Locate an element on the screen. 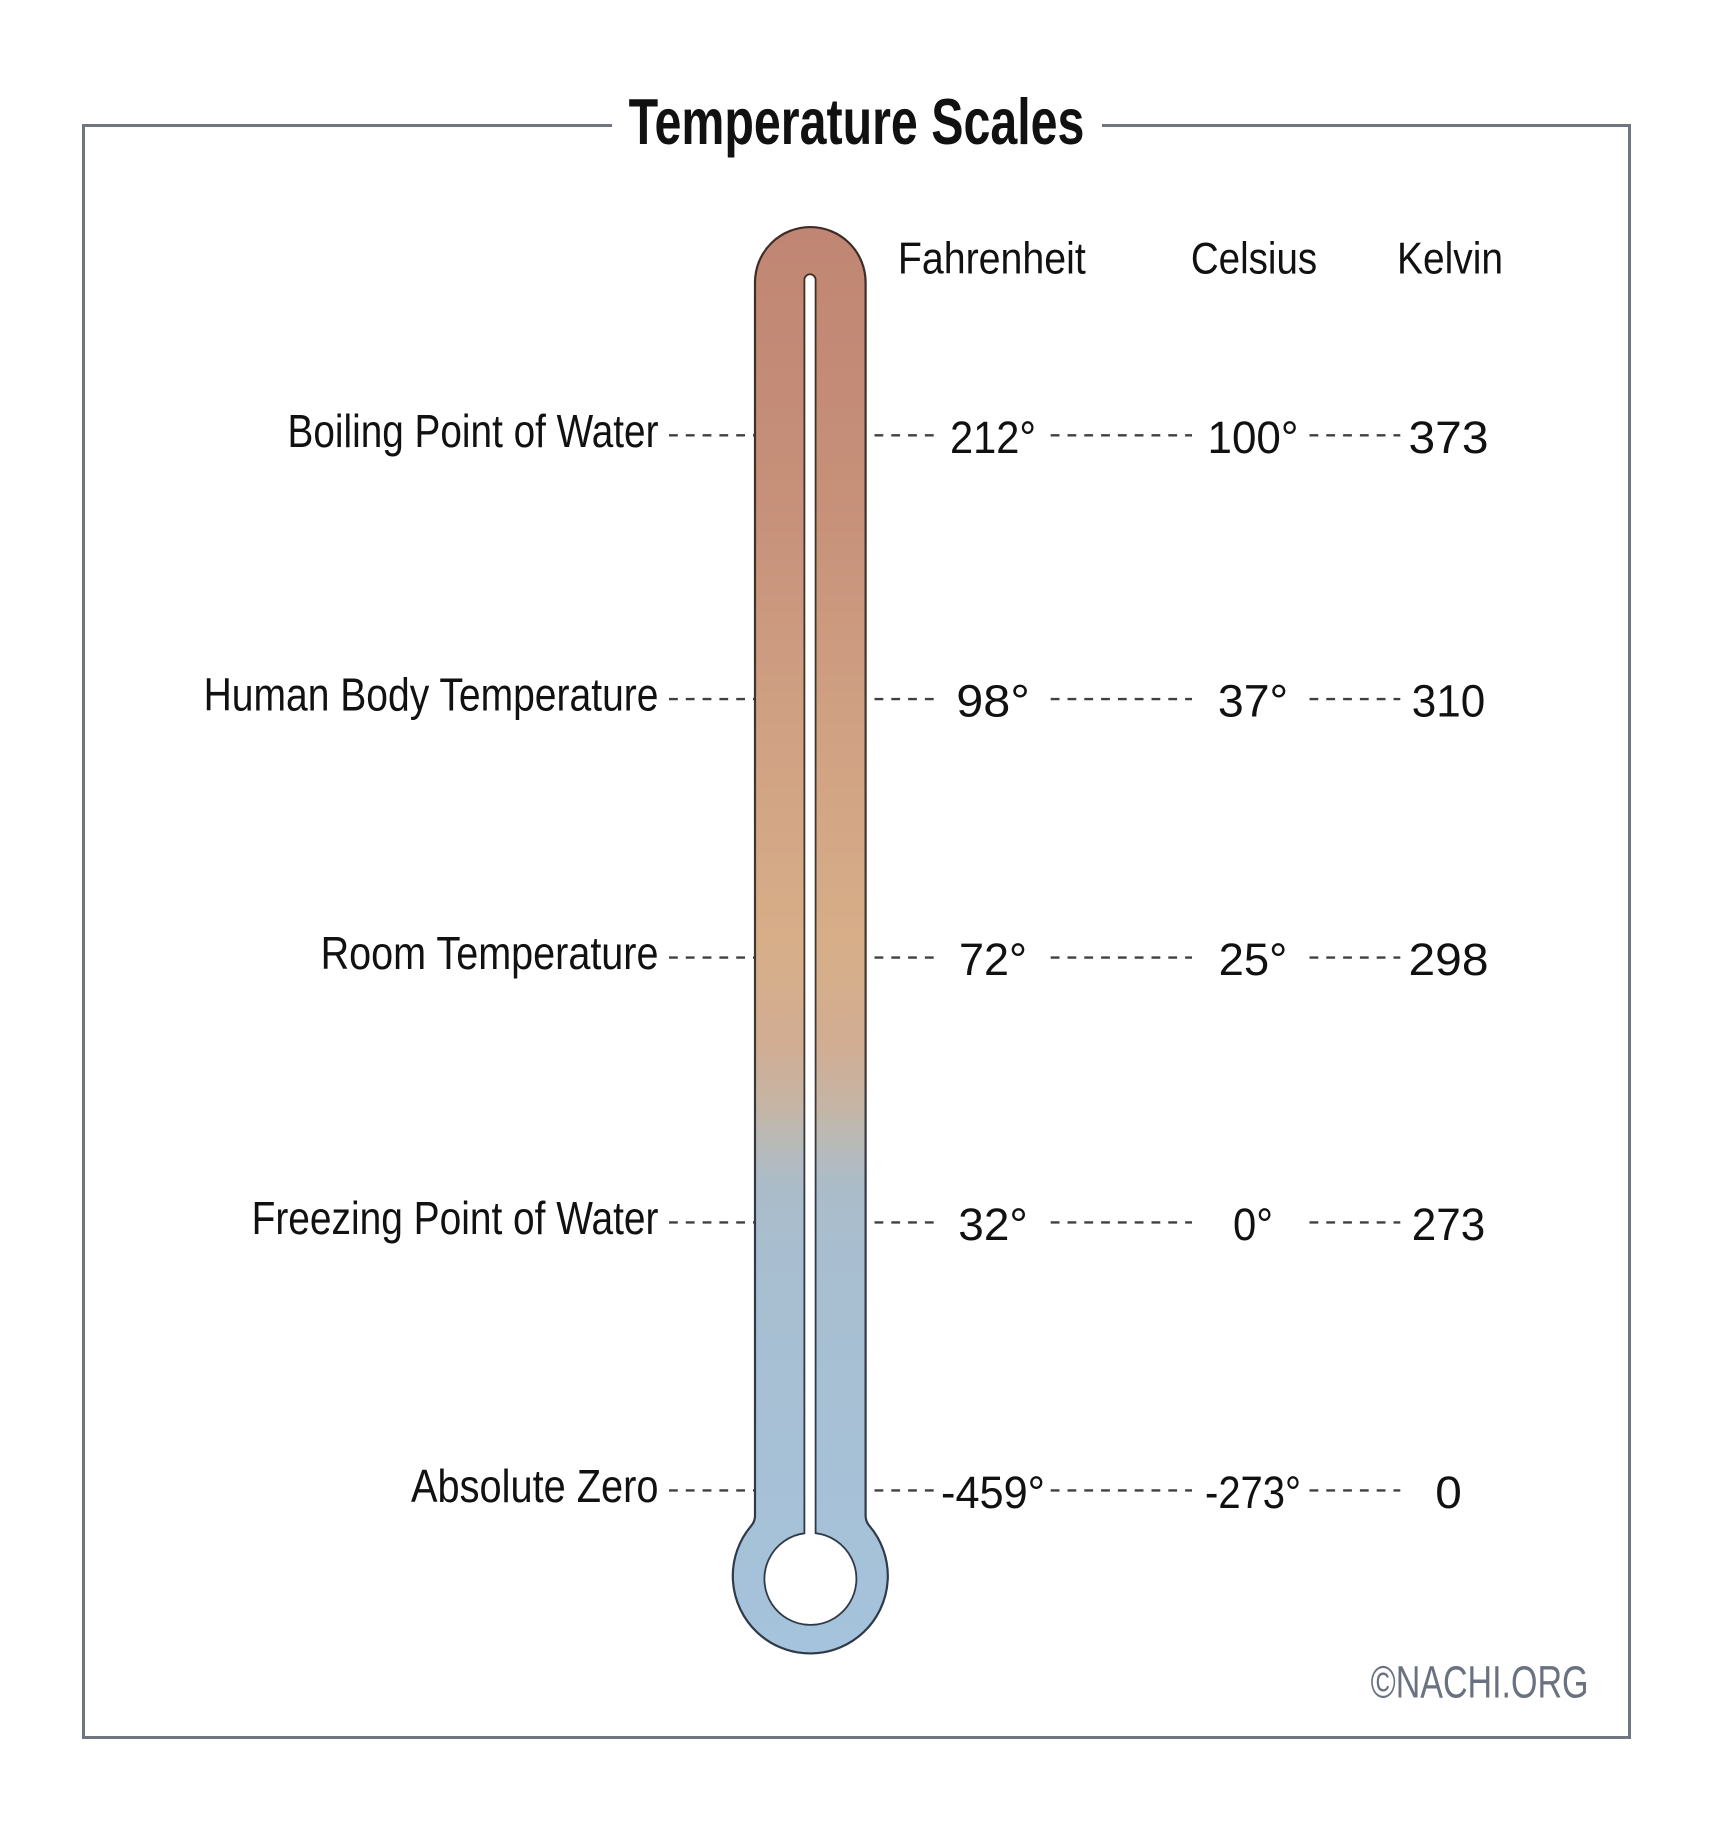 The image size is (1715, 1823). svg-text: 373 is located at coordinates (1449, 437).